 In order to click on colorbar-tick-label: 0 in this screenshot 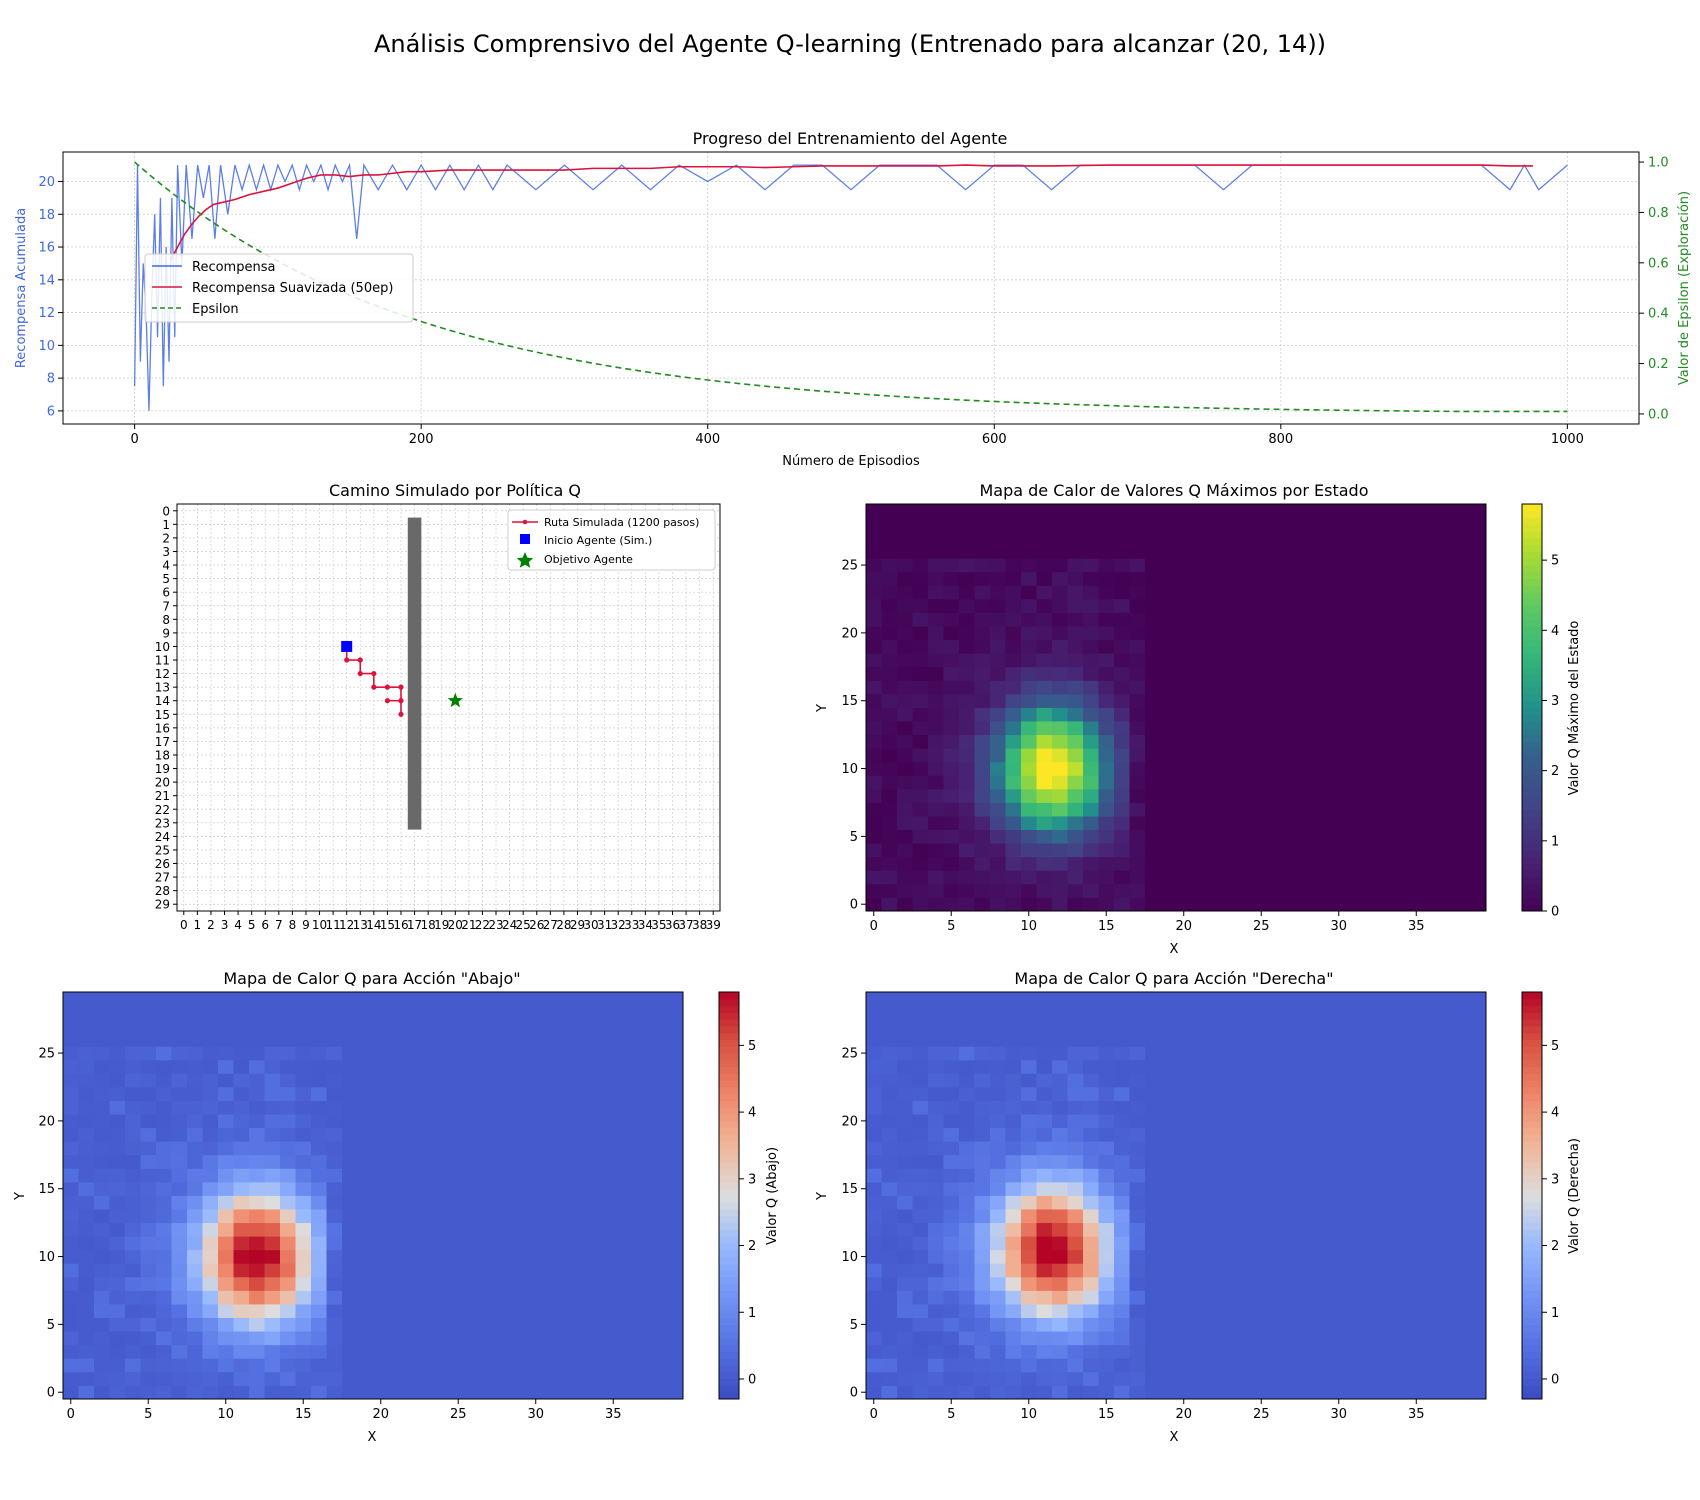, I will do `click(1555, 1379)`.